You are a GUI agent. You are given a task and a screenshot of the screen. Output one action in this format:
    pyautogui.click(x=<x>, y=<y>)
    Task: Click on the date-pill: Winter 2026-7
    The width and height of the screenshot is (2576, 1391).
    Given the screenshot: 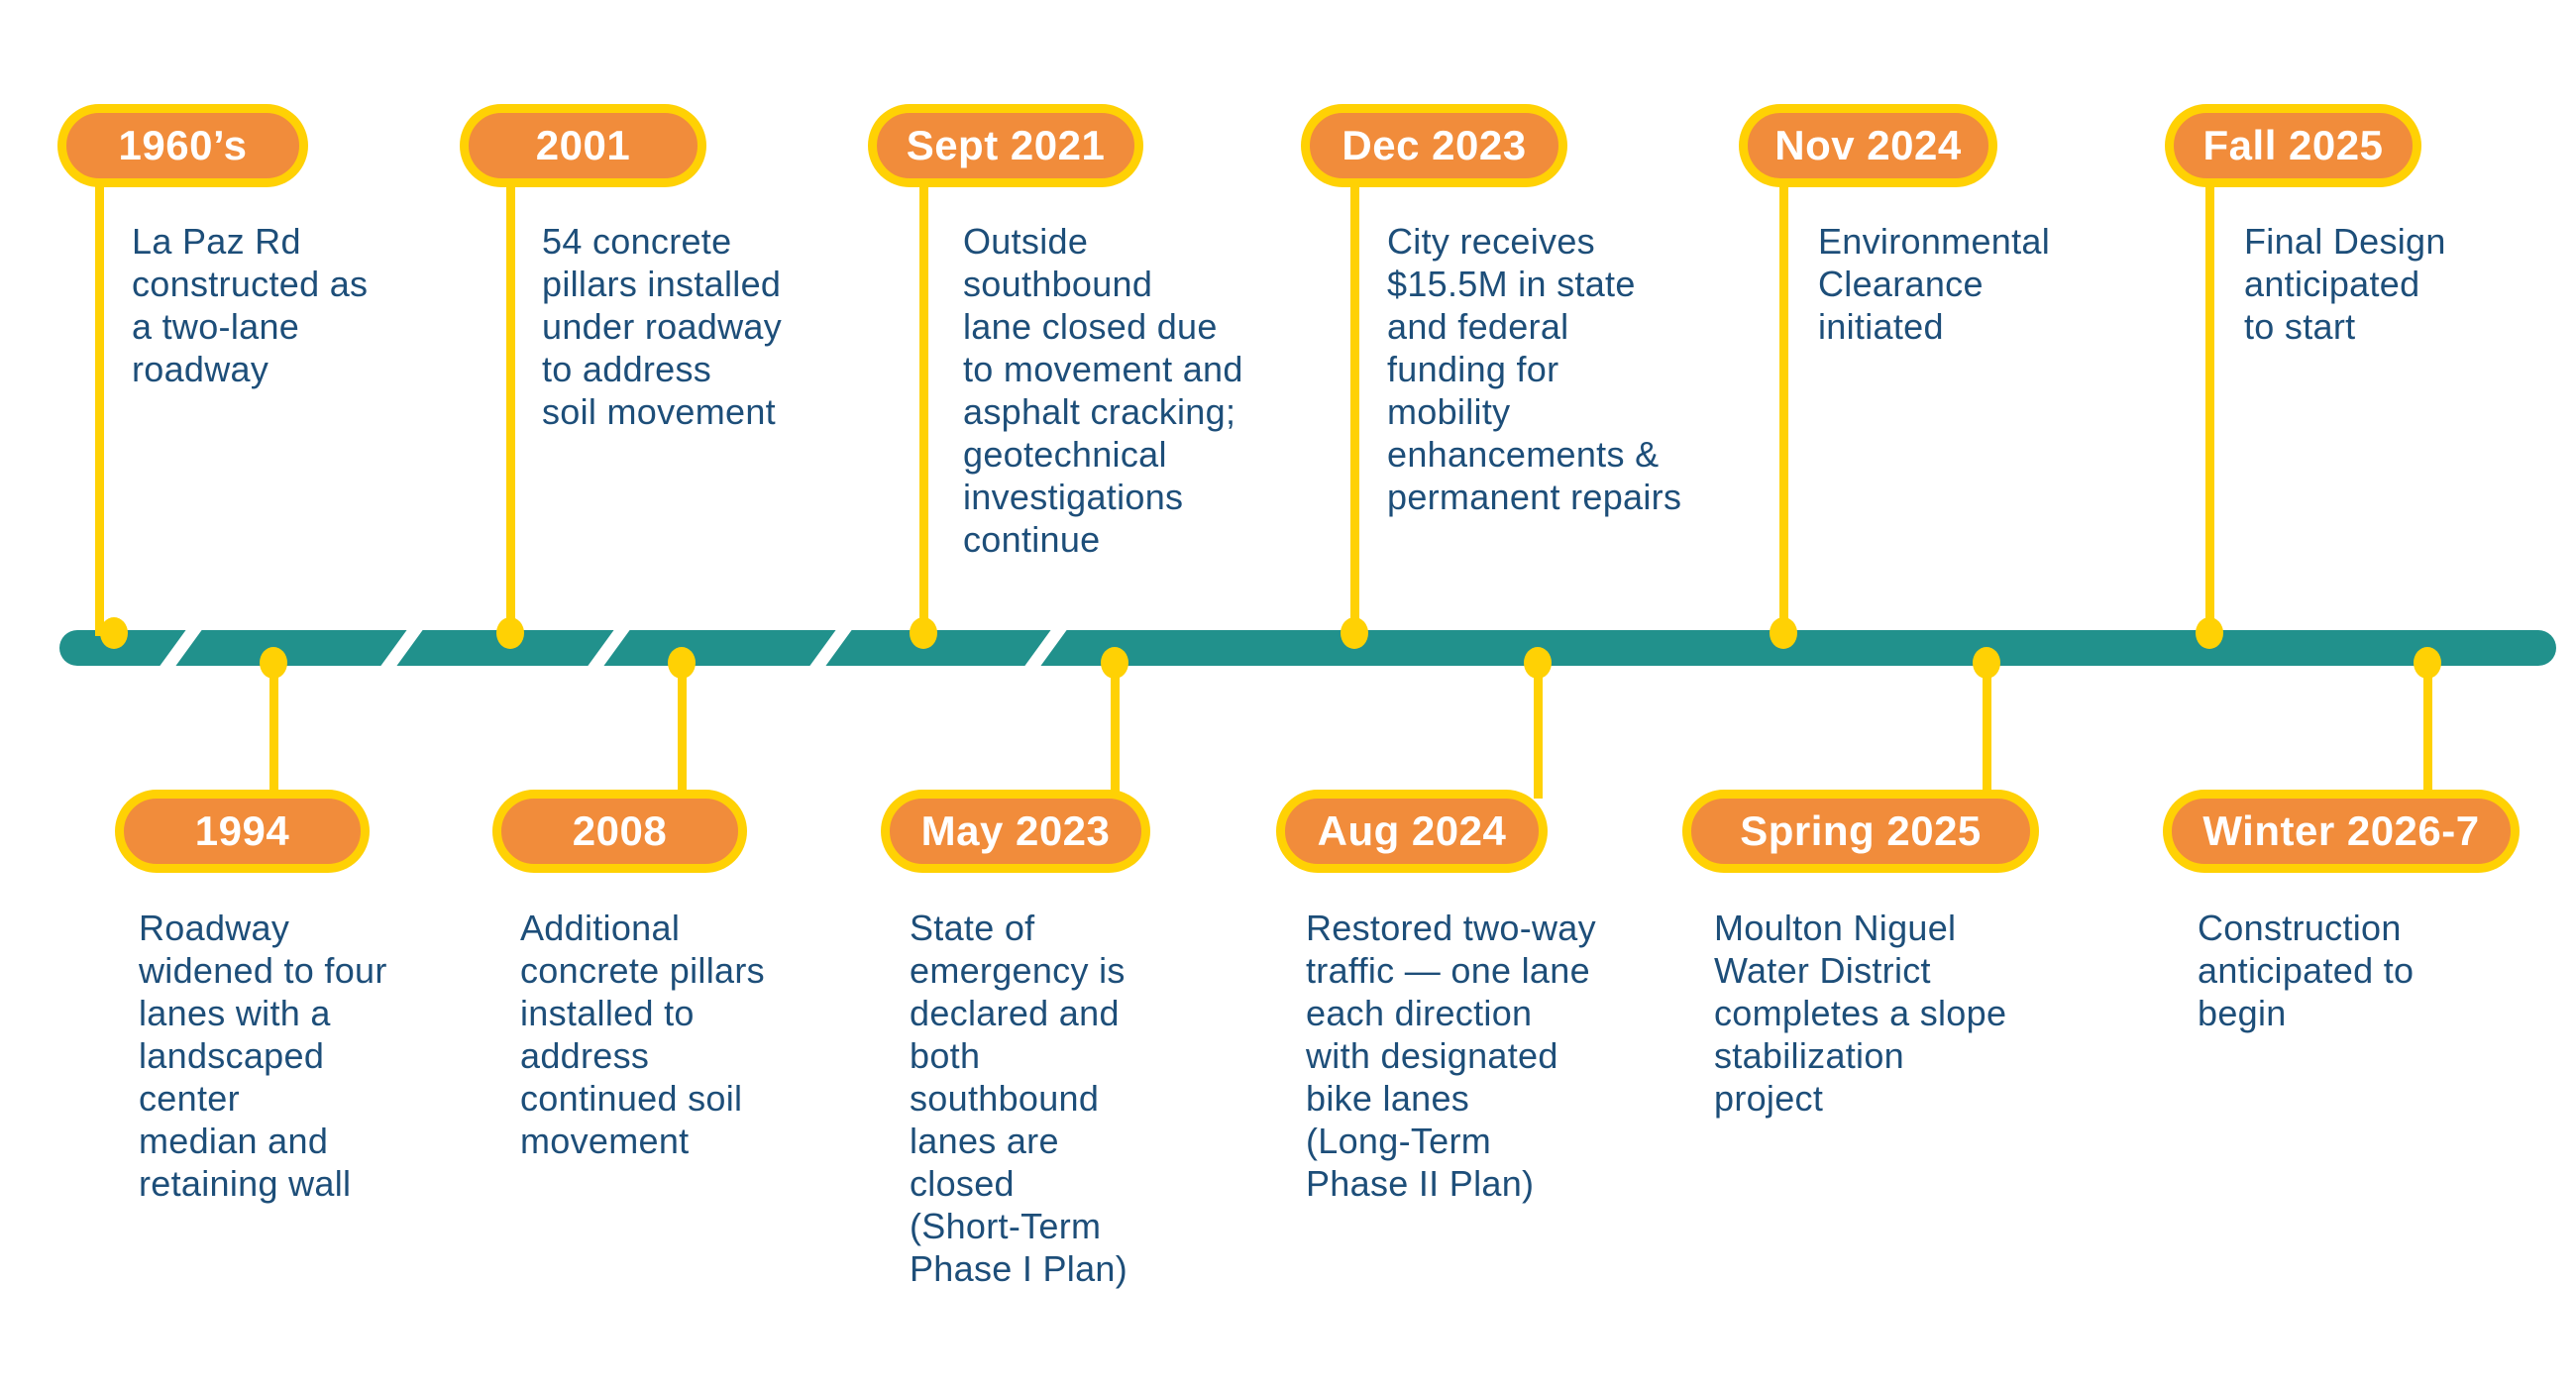 What is the action you would take?
    pyautogui.click(x=2341, y=831)
    